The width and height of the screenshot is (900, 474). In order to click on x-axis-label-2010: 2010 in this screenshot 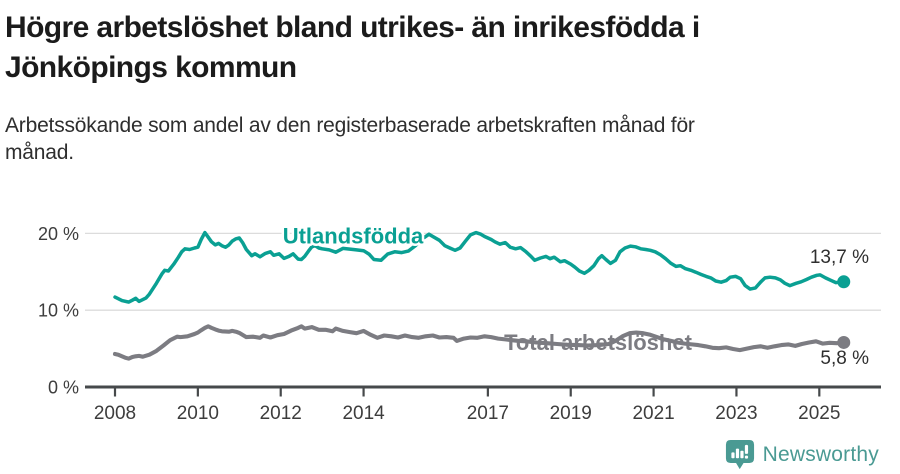, I will do `click(198, 413)`.